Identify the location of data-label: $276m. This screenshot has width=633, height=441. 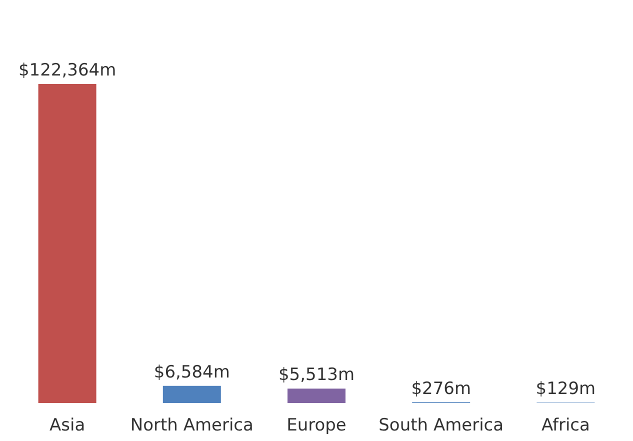
(441, 388).